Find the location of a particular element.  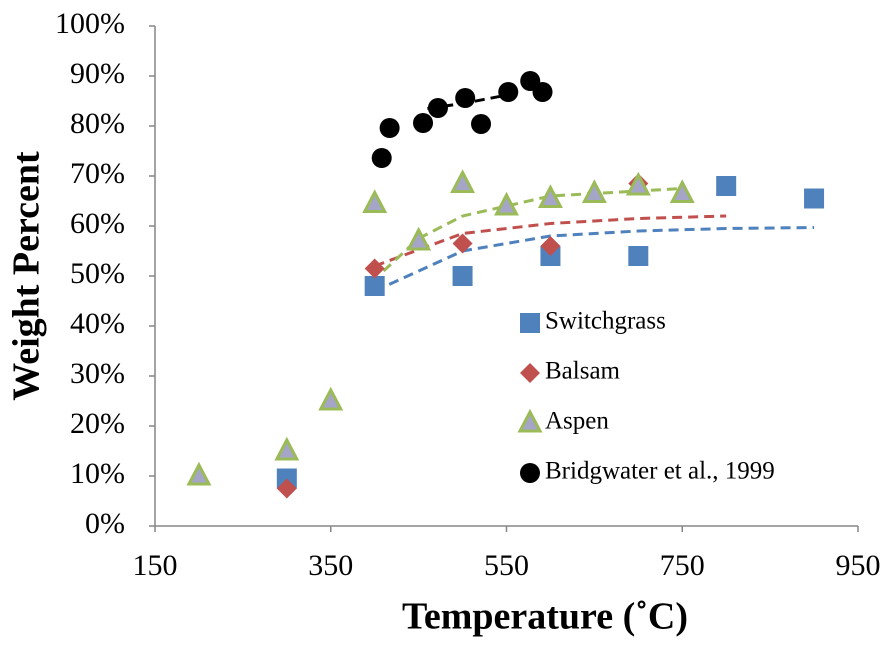

legend-label: Aspen is located at coordinates (577, 421).